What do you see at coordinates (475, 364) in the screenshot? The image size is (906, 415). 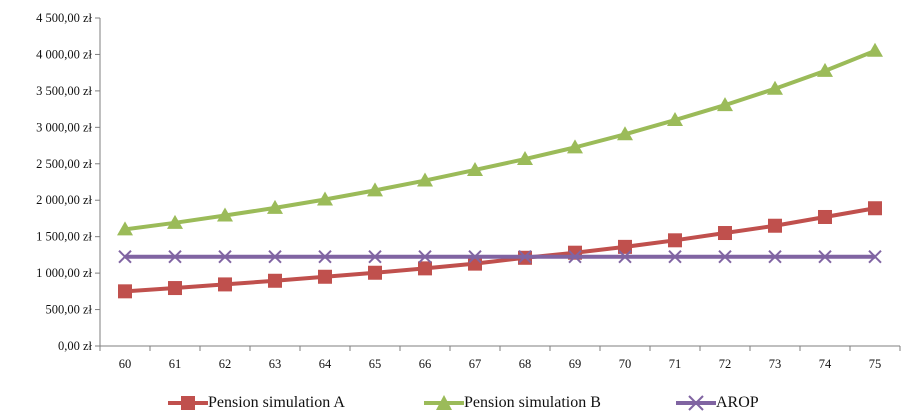 I see `x-tick-label: 67` at bounding box center [475, 364].